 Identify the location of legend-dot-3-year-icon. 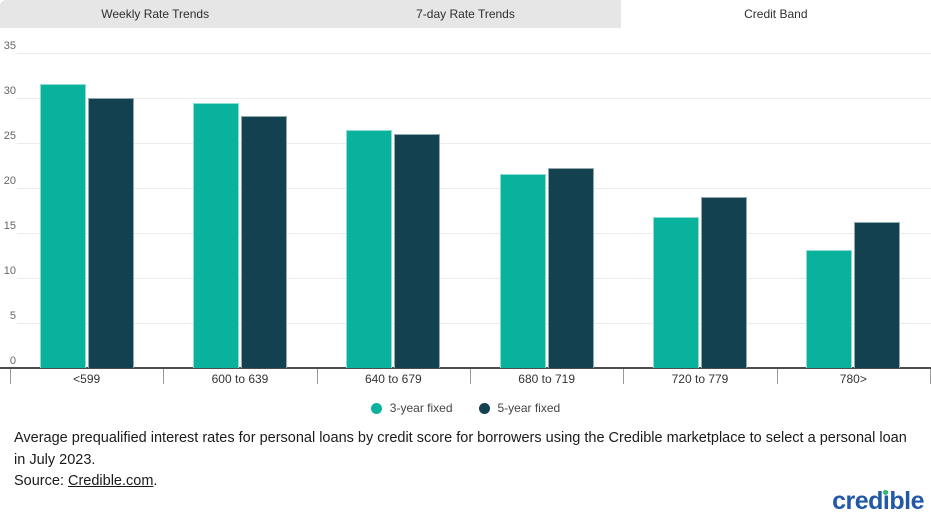
(376, 408).